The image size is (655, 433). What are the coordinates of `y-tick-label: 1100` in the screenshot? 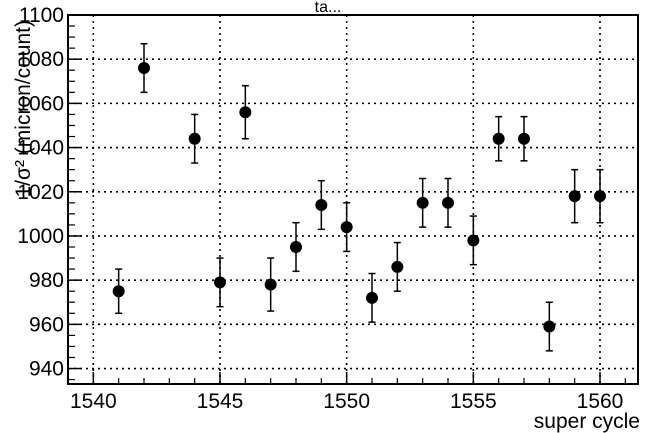 It's located at (41, 15).